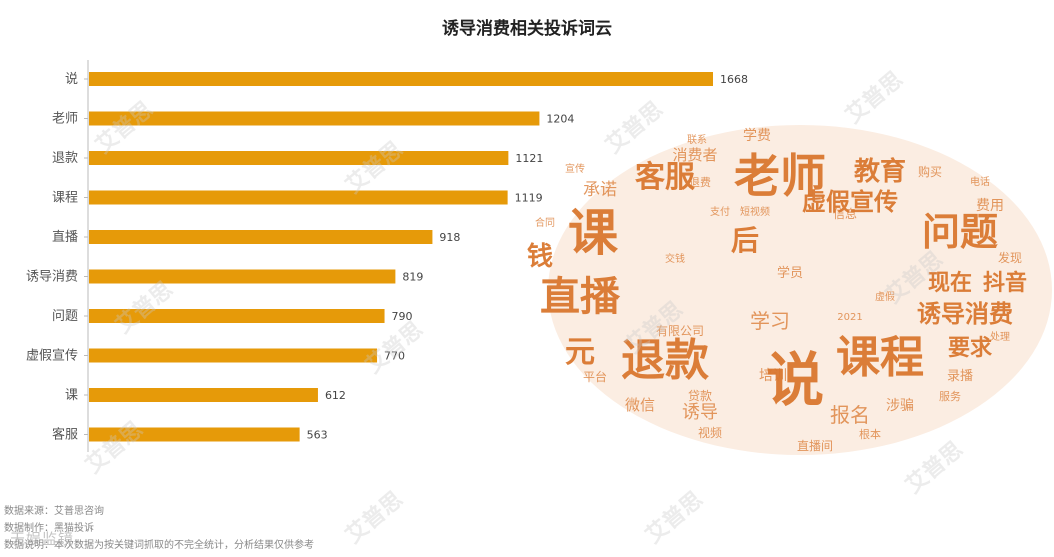 The height and width of the screenshot is (557, 1054). Describe the element at coordinates (710, 432) in the screenshot. I see `cloud-word: 视频` at that location.